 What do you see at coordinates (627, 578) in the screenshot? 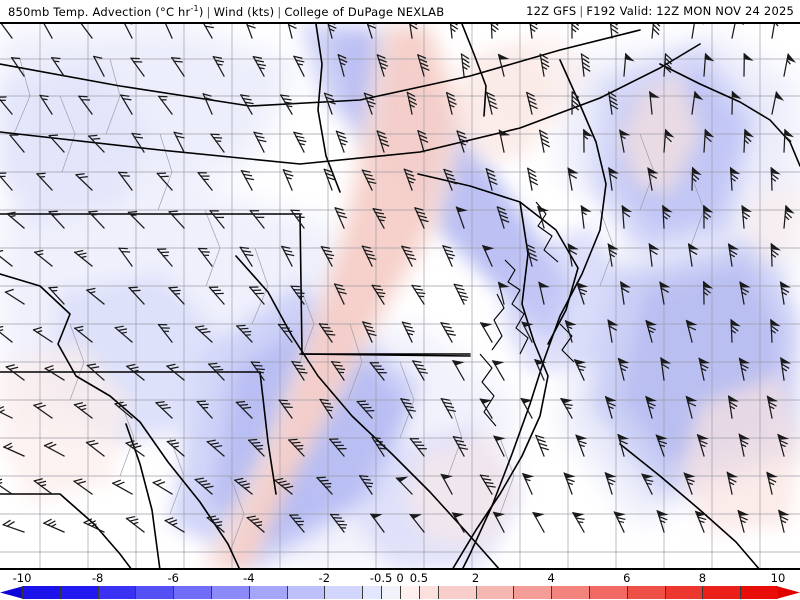
I see `colorbar-tick-label: 6` at bounding box center [627, 578].